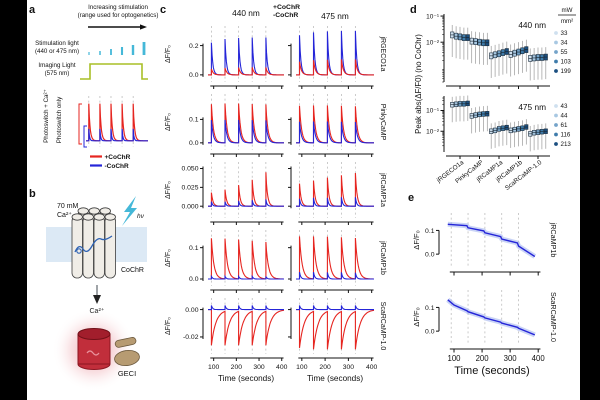  Describe the element at coordinates (382, 122) in the screenshot. I see `c-row-indicator-label: PinkyCaMP` at that location.